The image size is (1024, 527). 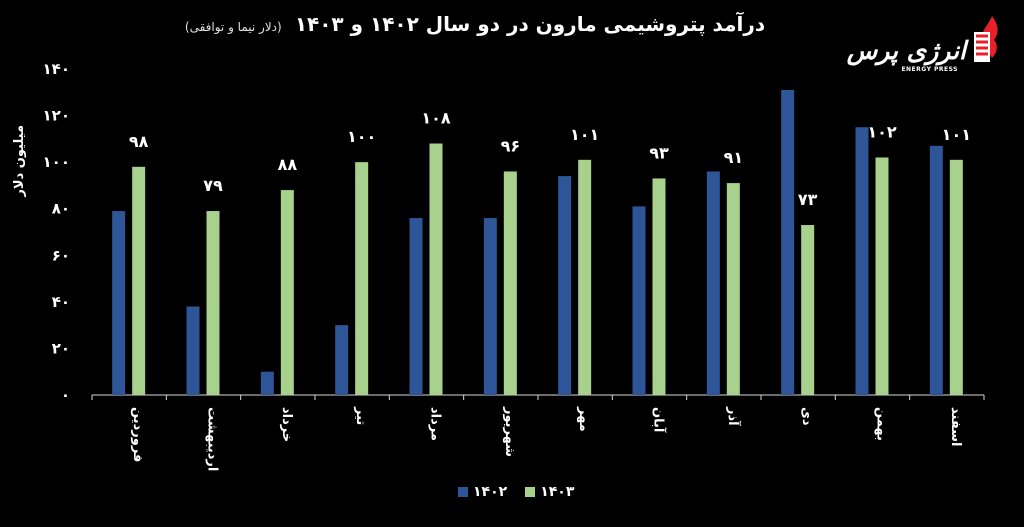 I want to click on legend: ۱۴۰۲ ۱۴۰۳, so click(x=522, y=492).